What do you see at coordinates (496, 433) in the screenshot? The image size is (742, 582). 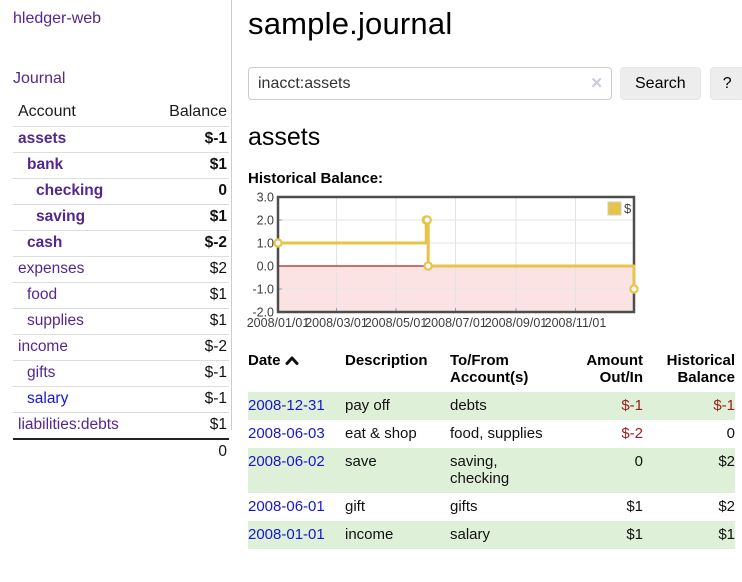 I see `register-cell-accounts: food, supplies` at bounding box center [496, 433].